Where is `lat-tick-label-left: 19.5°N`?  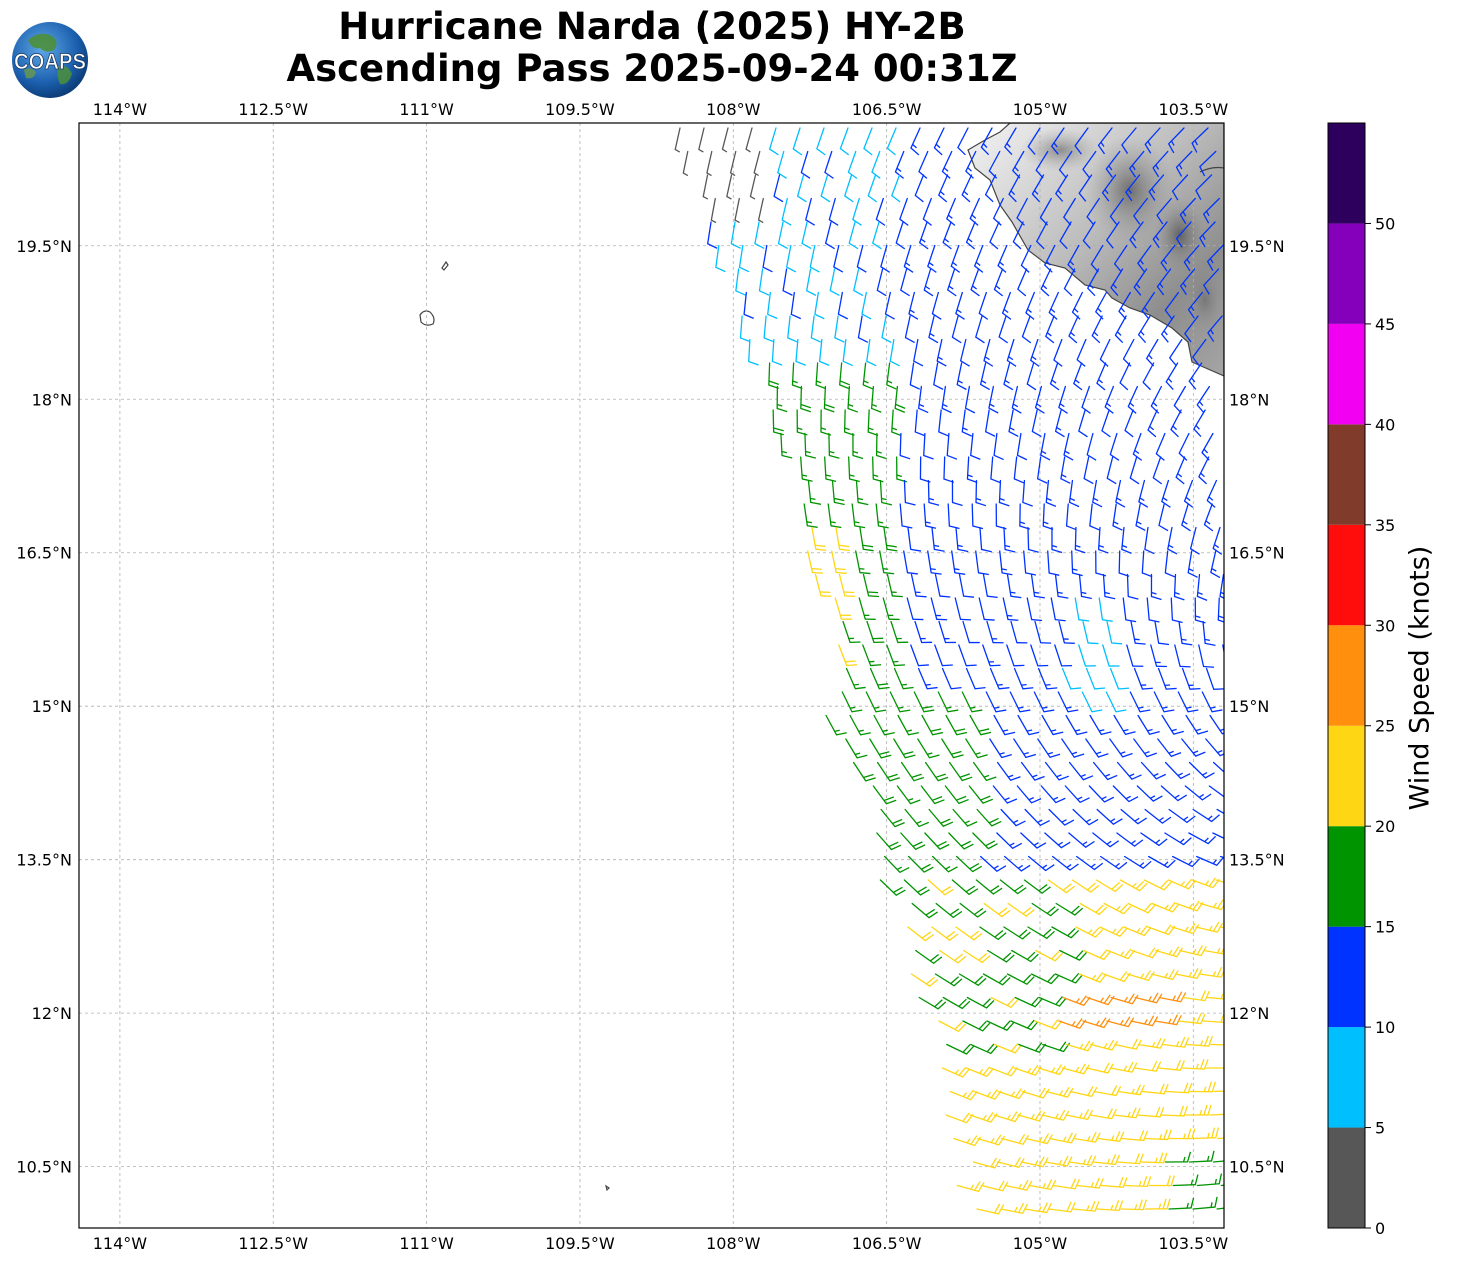
lat-tick-label-left: 19.5°N is located at coordinates (44, 246).